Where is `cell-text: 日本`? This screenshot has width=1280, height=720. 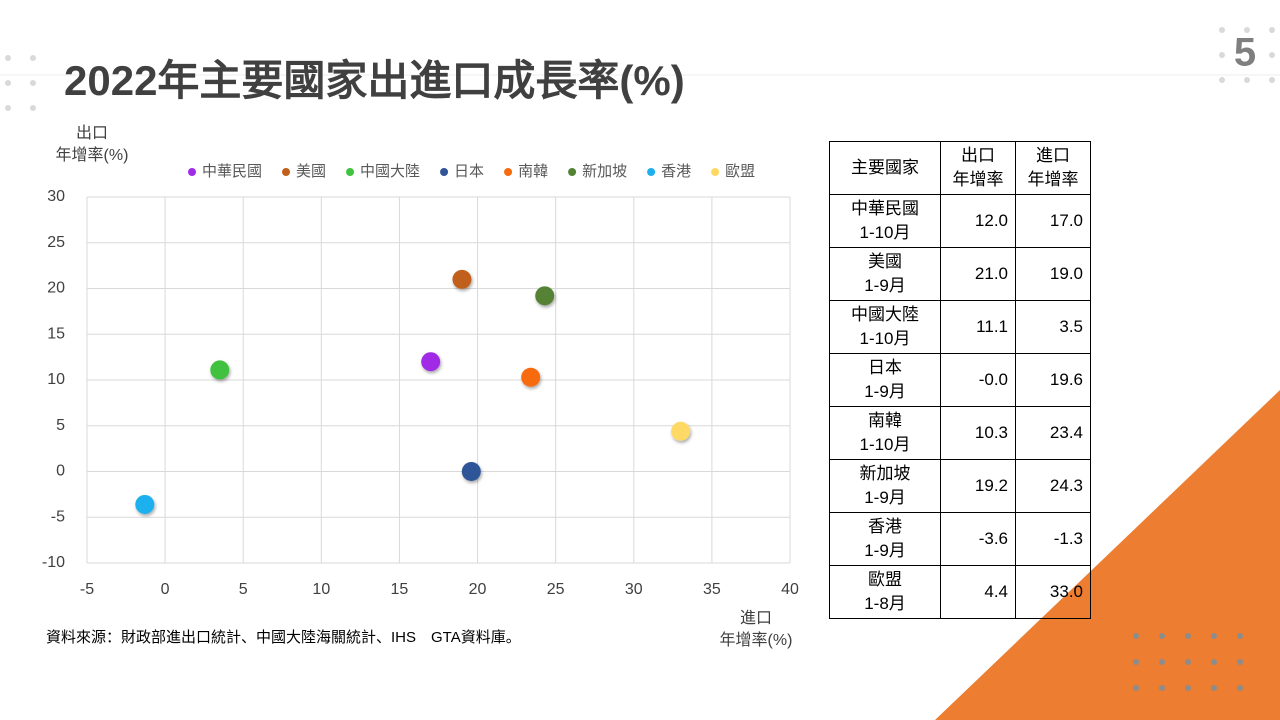
cell-text: 日本 is located at coordinates (885, 367).